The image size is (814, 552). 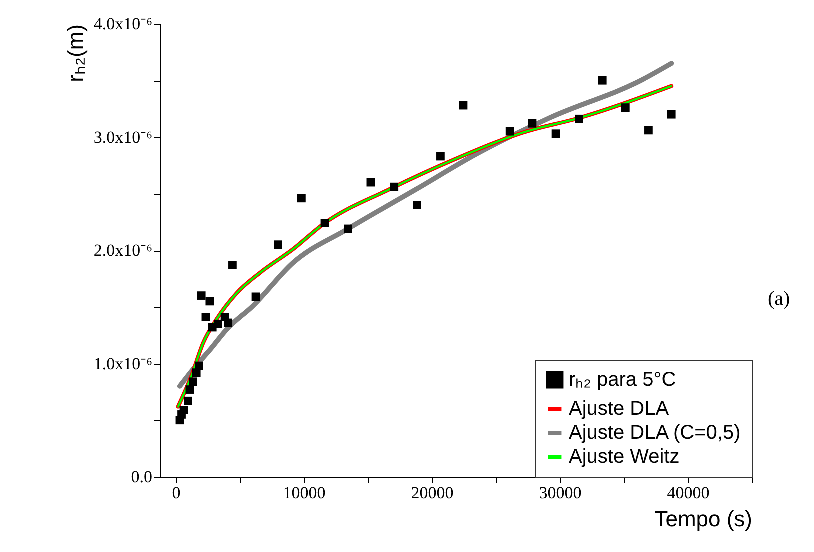 I want to click on y-tick-label: 3.0x10⁻⁶, so click(x=123, y=137).